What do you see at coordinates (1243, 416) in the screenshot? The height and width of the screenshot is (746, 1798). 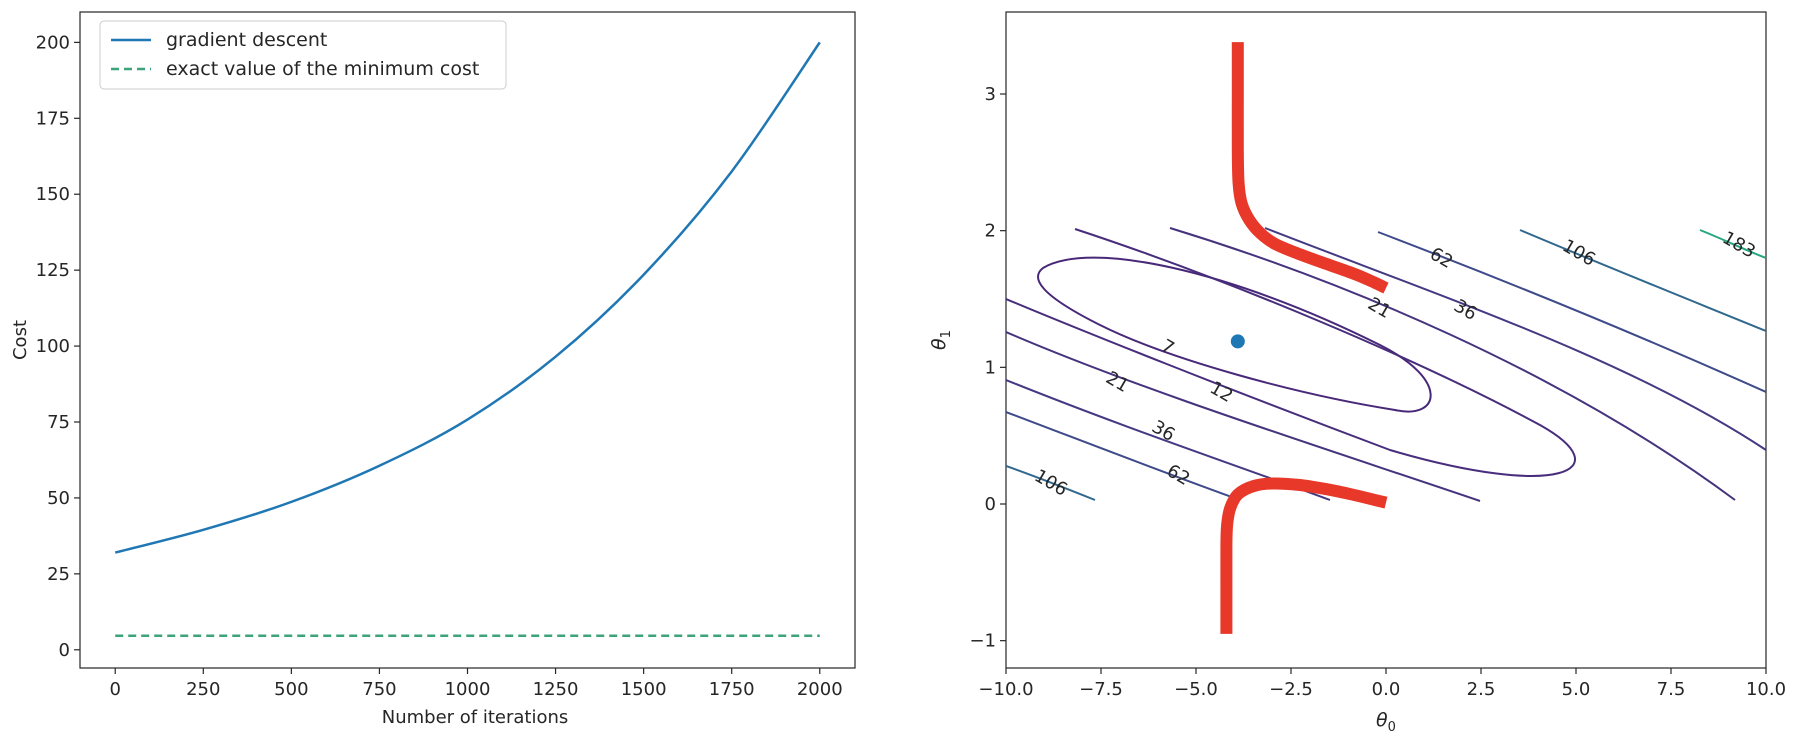 I see `contour-line-21-lower` at bounding box center [1243, 416].